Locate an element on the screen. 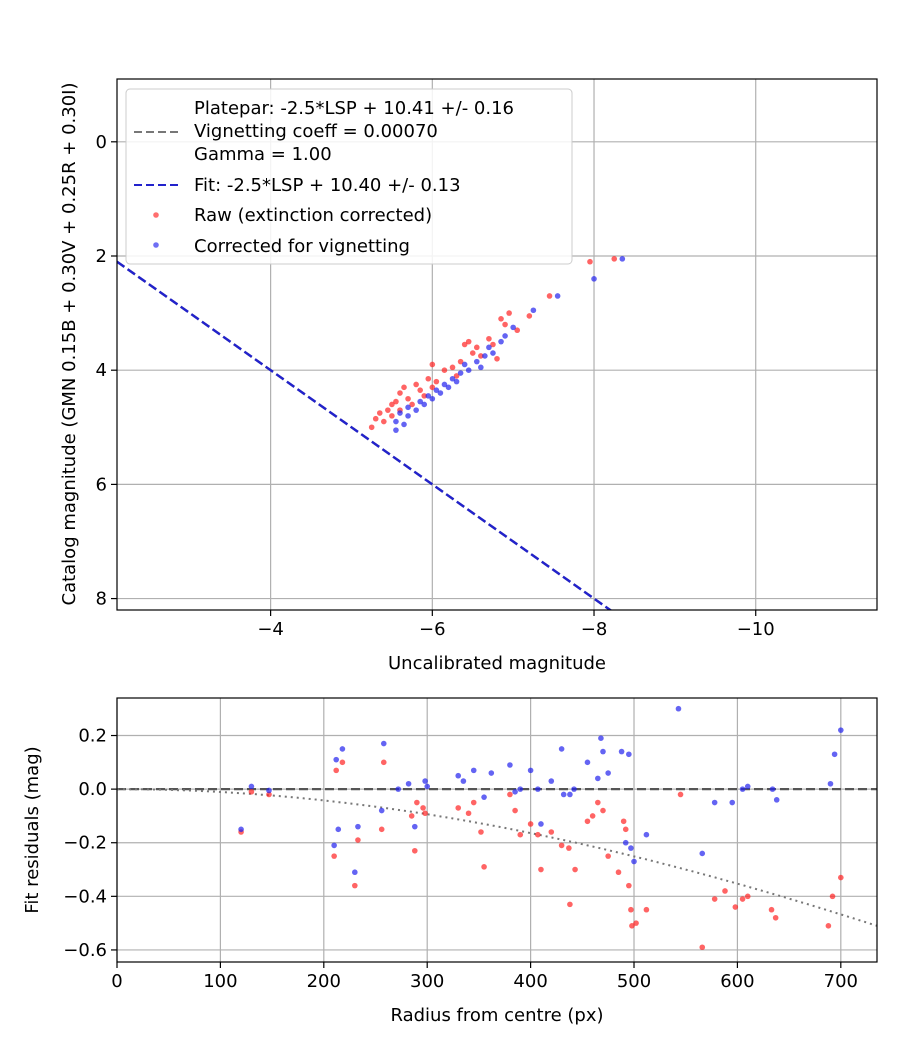  top-y-ticks: 0 2 4 6 8 is located at coordinates (106, 371).